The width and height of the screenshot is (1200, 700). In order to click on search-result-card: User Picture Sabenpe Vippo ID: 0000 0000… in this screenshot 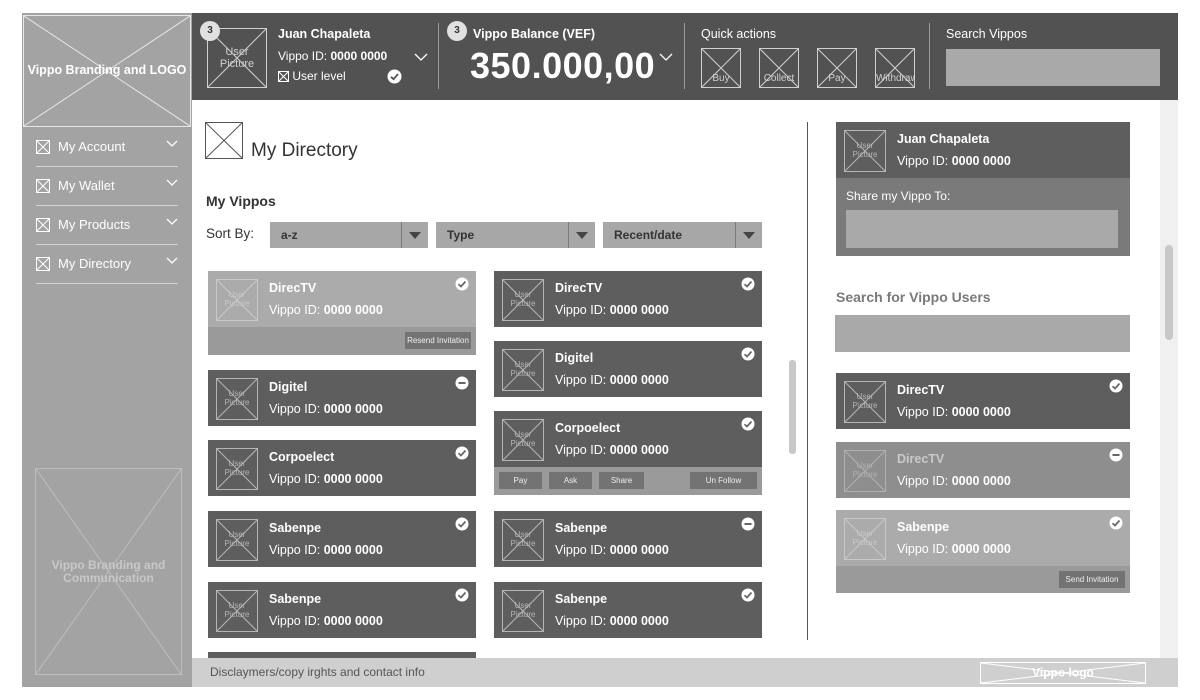, I will do `click(983, 551)`.